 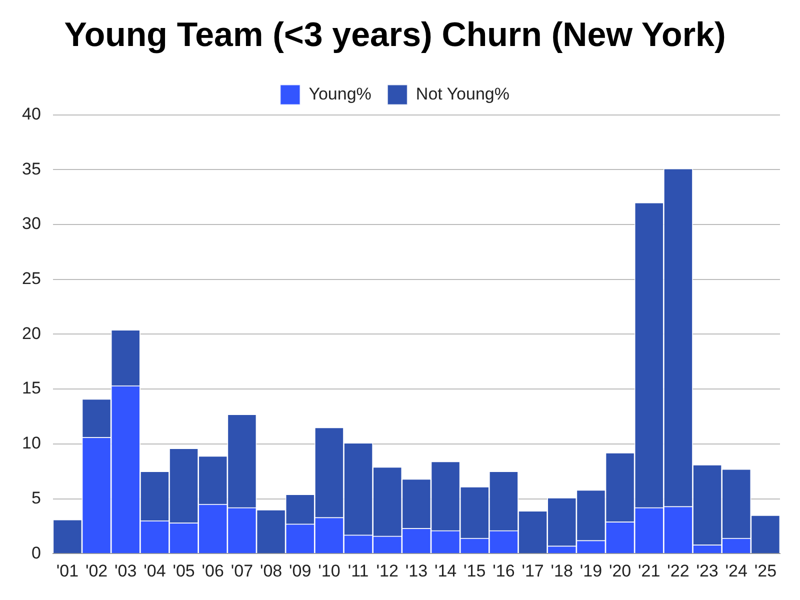 I want to click on y-tick-label: 40, so click(x=31, y=114).